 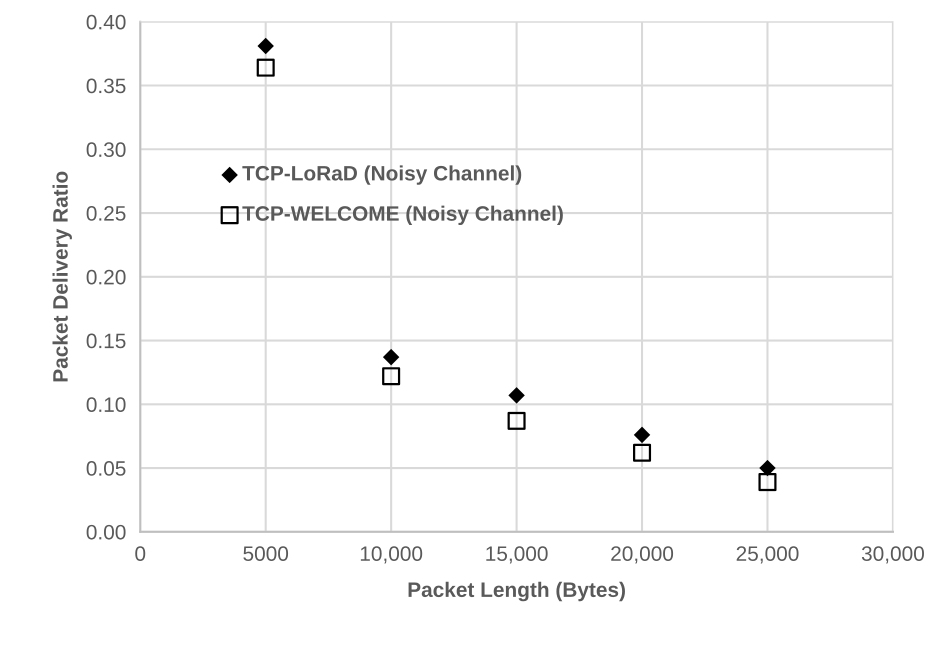 What do you see at coordinates (517, 555) in the screenshot?
I see `x-tick-label: 15,000` at bounding box center [517, 555].